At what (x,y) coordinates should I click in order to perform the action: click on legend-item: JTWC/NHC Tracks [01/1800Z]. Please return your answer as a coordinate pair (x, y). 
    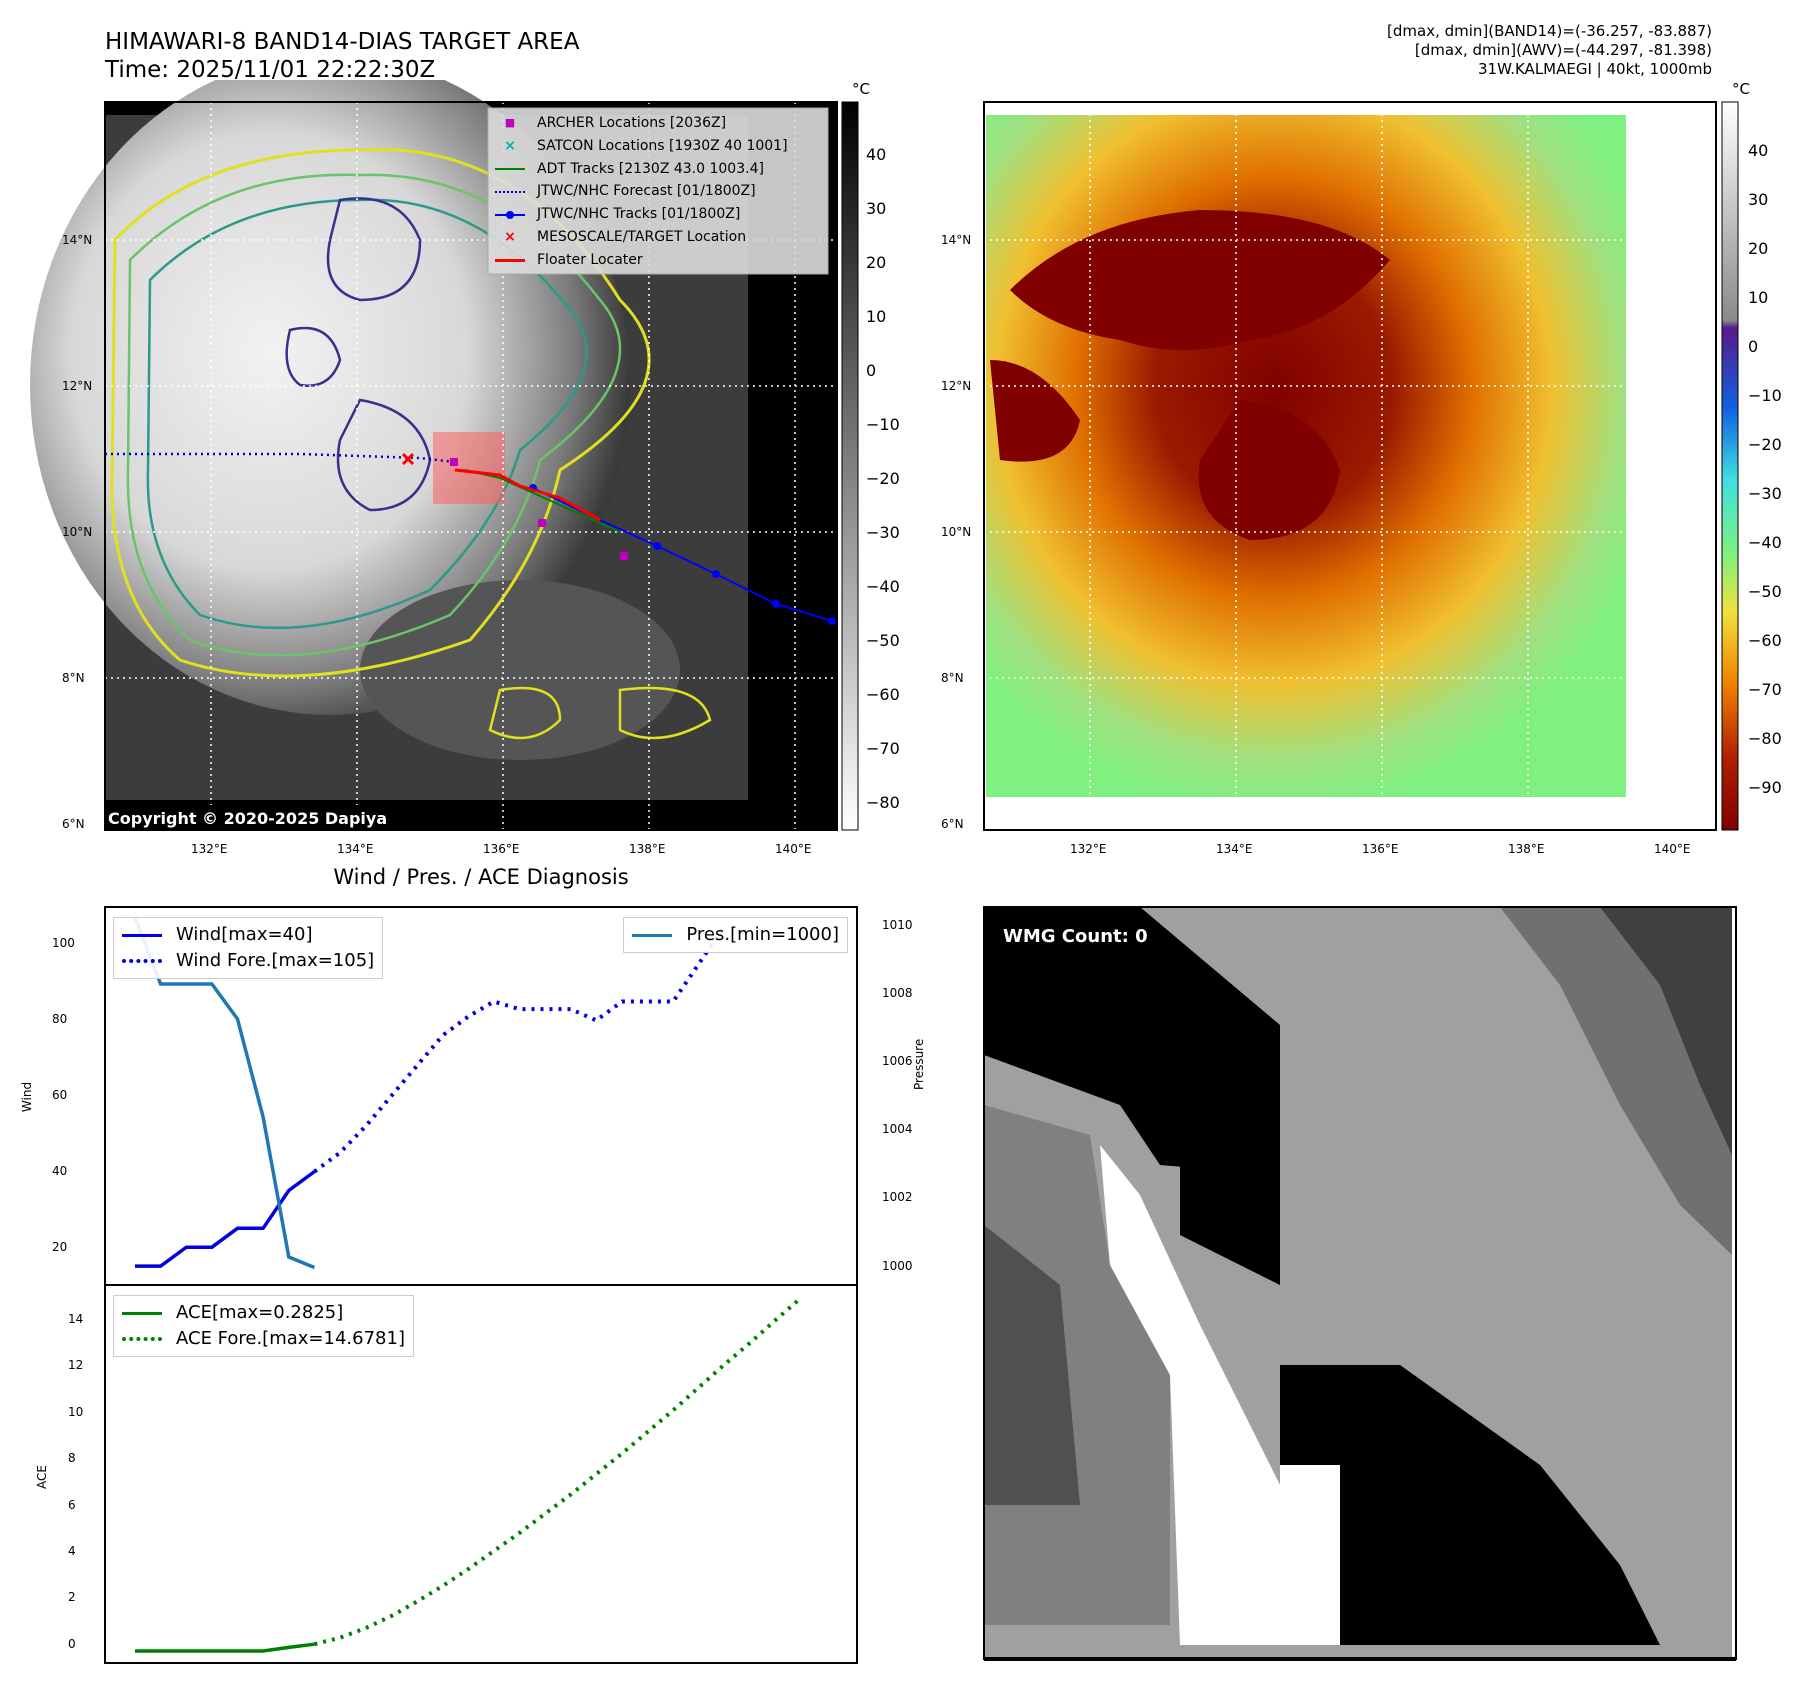
    Looking at the image, I should click on (641, 214).